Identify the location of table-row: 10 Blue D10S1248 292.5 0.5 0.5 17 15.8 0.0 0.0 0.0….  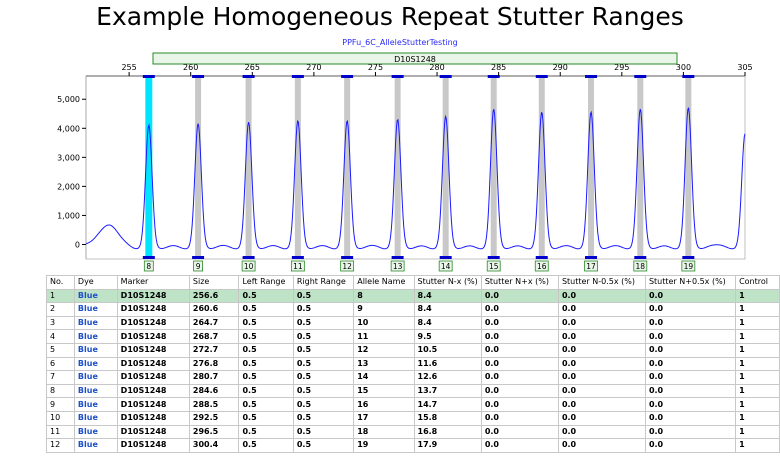
(413, 418).